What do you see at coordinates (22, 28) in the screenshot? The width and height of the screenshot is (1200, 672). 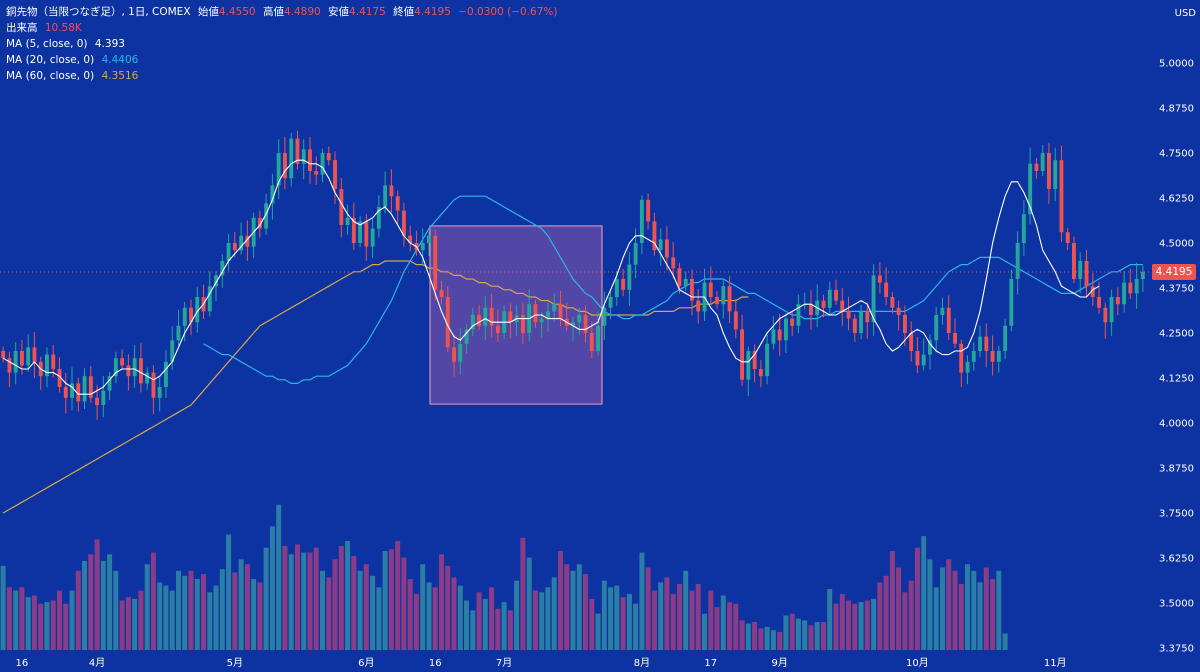 I see `volume-label: 出来高` at bounding box center [22, 28].